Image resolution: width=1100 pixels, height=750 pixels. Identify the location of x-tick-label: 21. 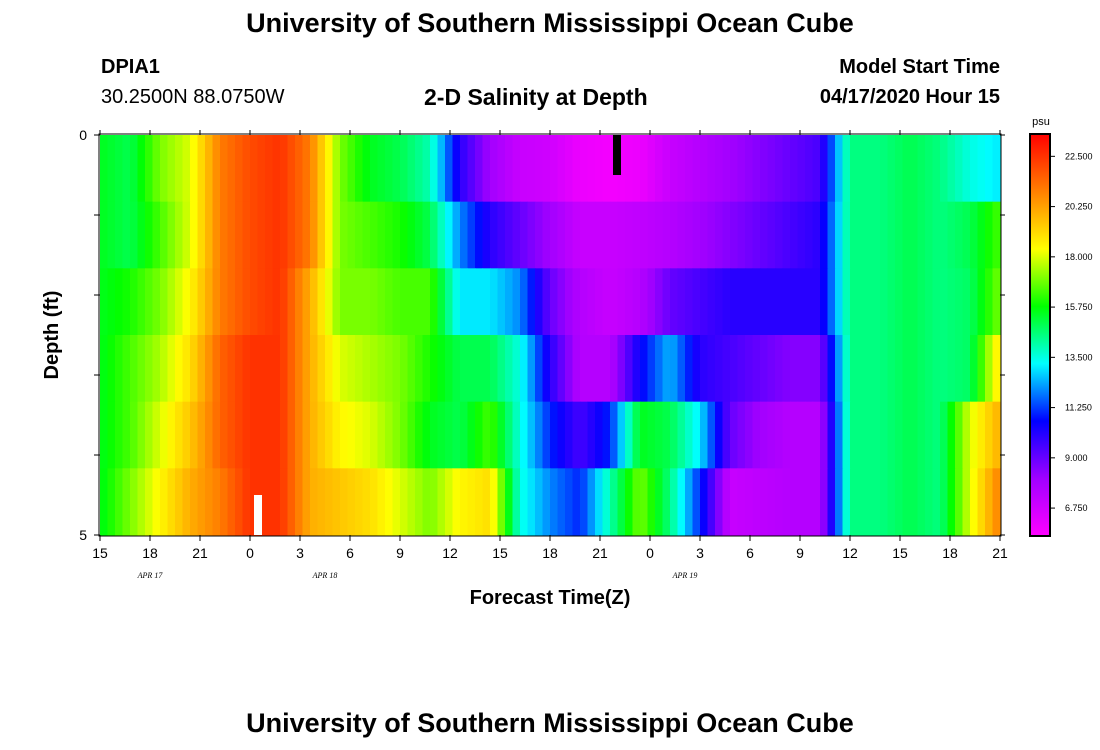
(1000, 553).